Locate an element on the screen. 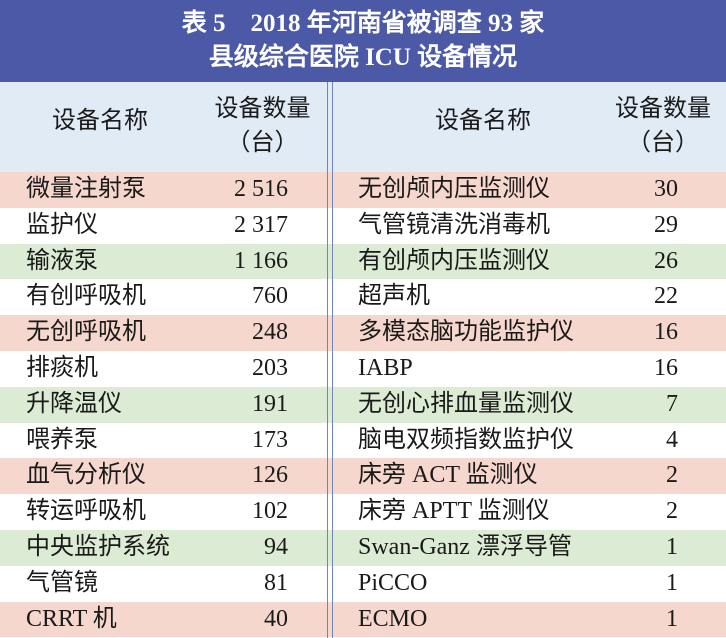 Image resolution: width=726 pixels, height=638 pixels. item-name: 脑电双频指数监护仪 is located at coordinates (466, 439).